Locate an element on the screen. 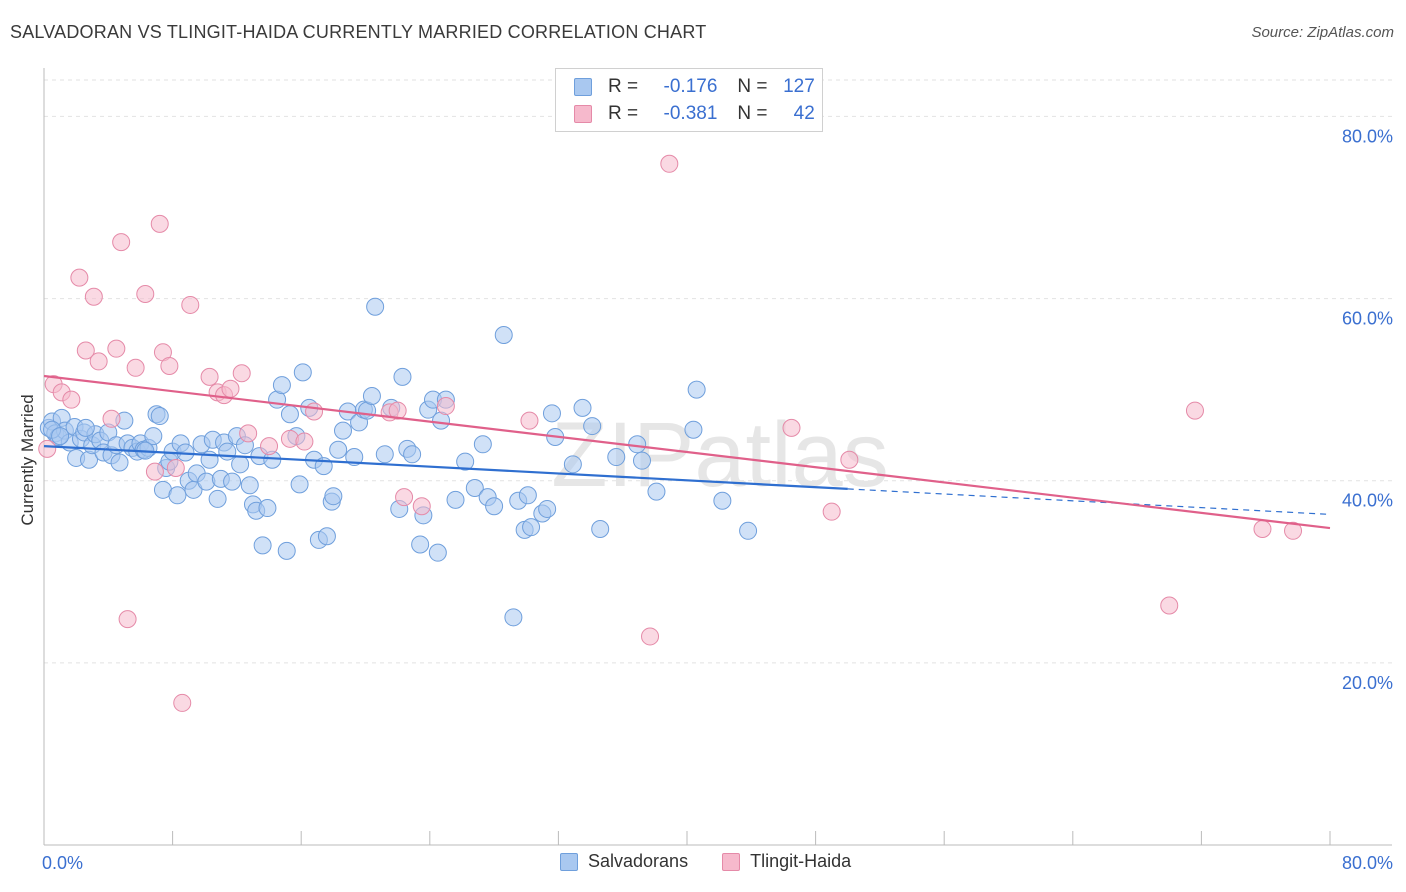 Image resolution: width=1406 pixels, height=892 pixels. legend-item-tlingit-haida: Tlingit-Haida is located at coordinates (786, 861).